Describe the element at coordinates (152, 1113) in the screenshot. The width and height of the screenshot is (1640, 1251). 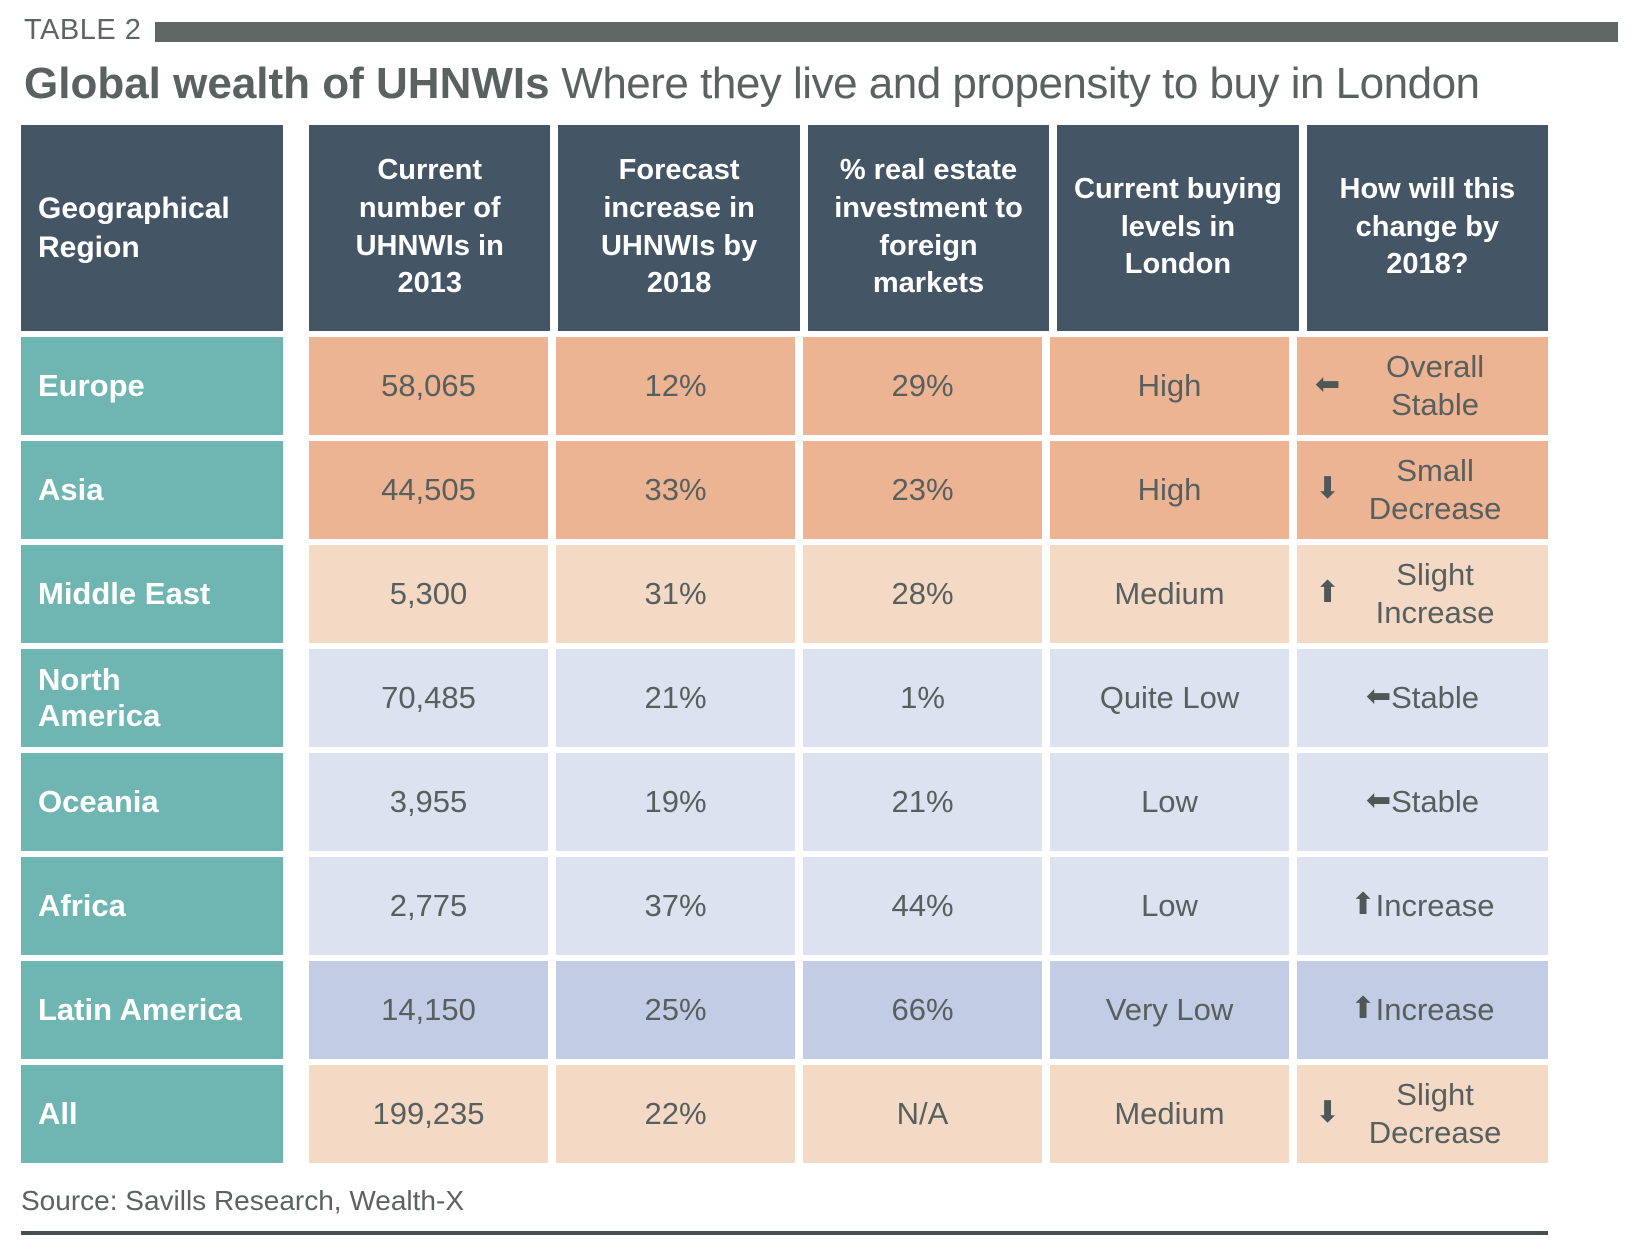
I see `region-cell: All` at that location.